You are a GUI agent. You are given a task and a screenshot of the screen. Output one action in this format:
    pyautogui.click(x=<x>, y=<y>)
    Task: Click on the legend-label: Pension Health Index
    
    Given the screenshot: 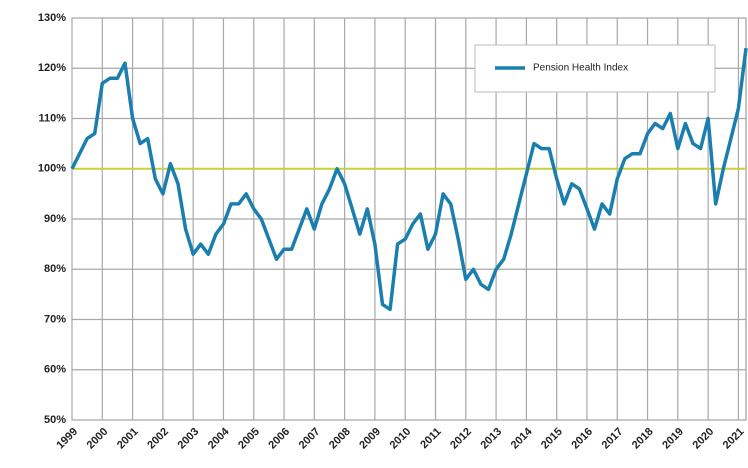 What is the action you would take?
    pyautogui.click(x=580, y=68)
    